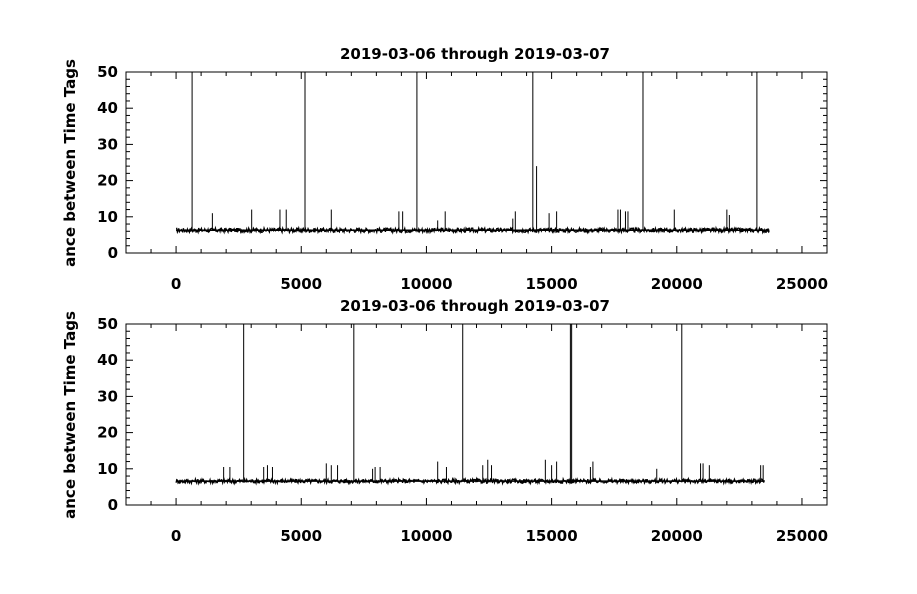 This screenshot has height=594, width=917. Describe the element at coordinates (475, 54) in the screenshot. I see `top-chart-title: 2019-03-06 through 2019-03-07` at that location.